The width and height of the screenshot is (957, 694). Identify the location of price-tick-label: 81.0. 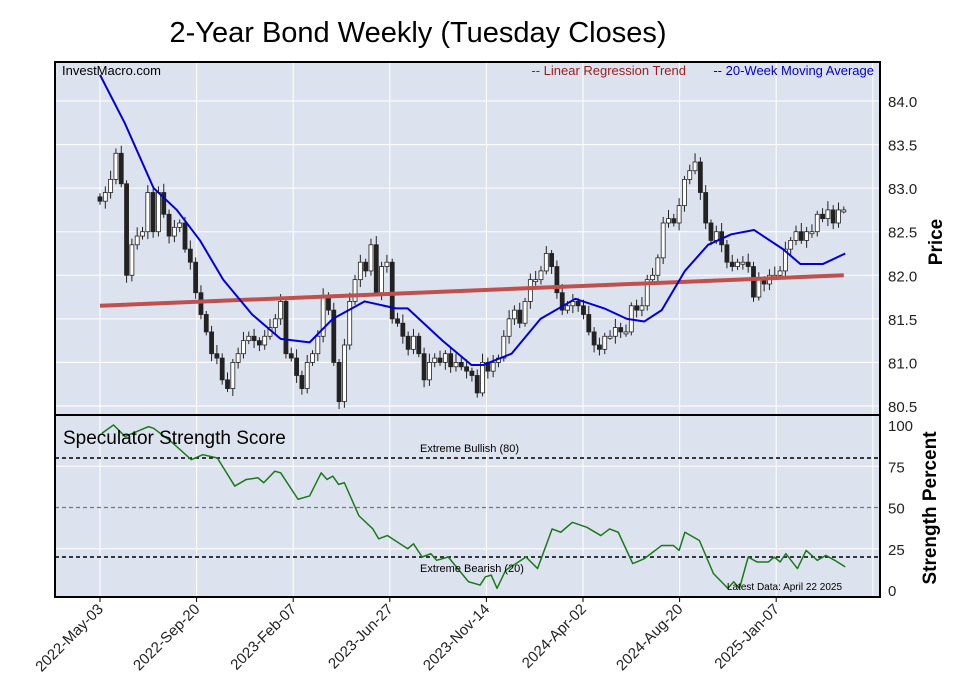
(902, 363).